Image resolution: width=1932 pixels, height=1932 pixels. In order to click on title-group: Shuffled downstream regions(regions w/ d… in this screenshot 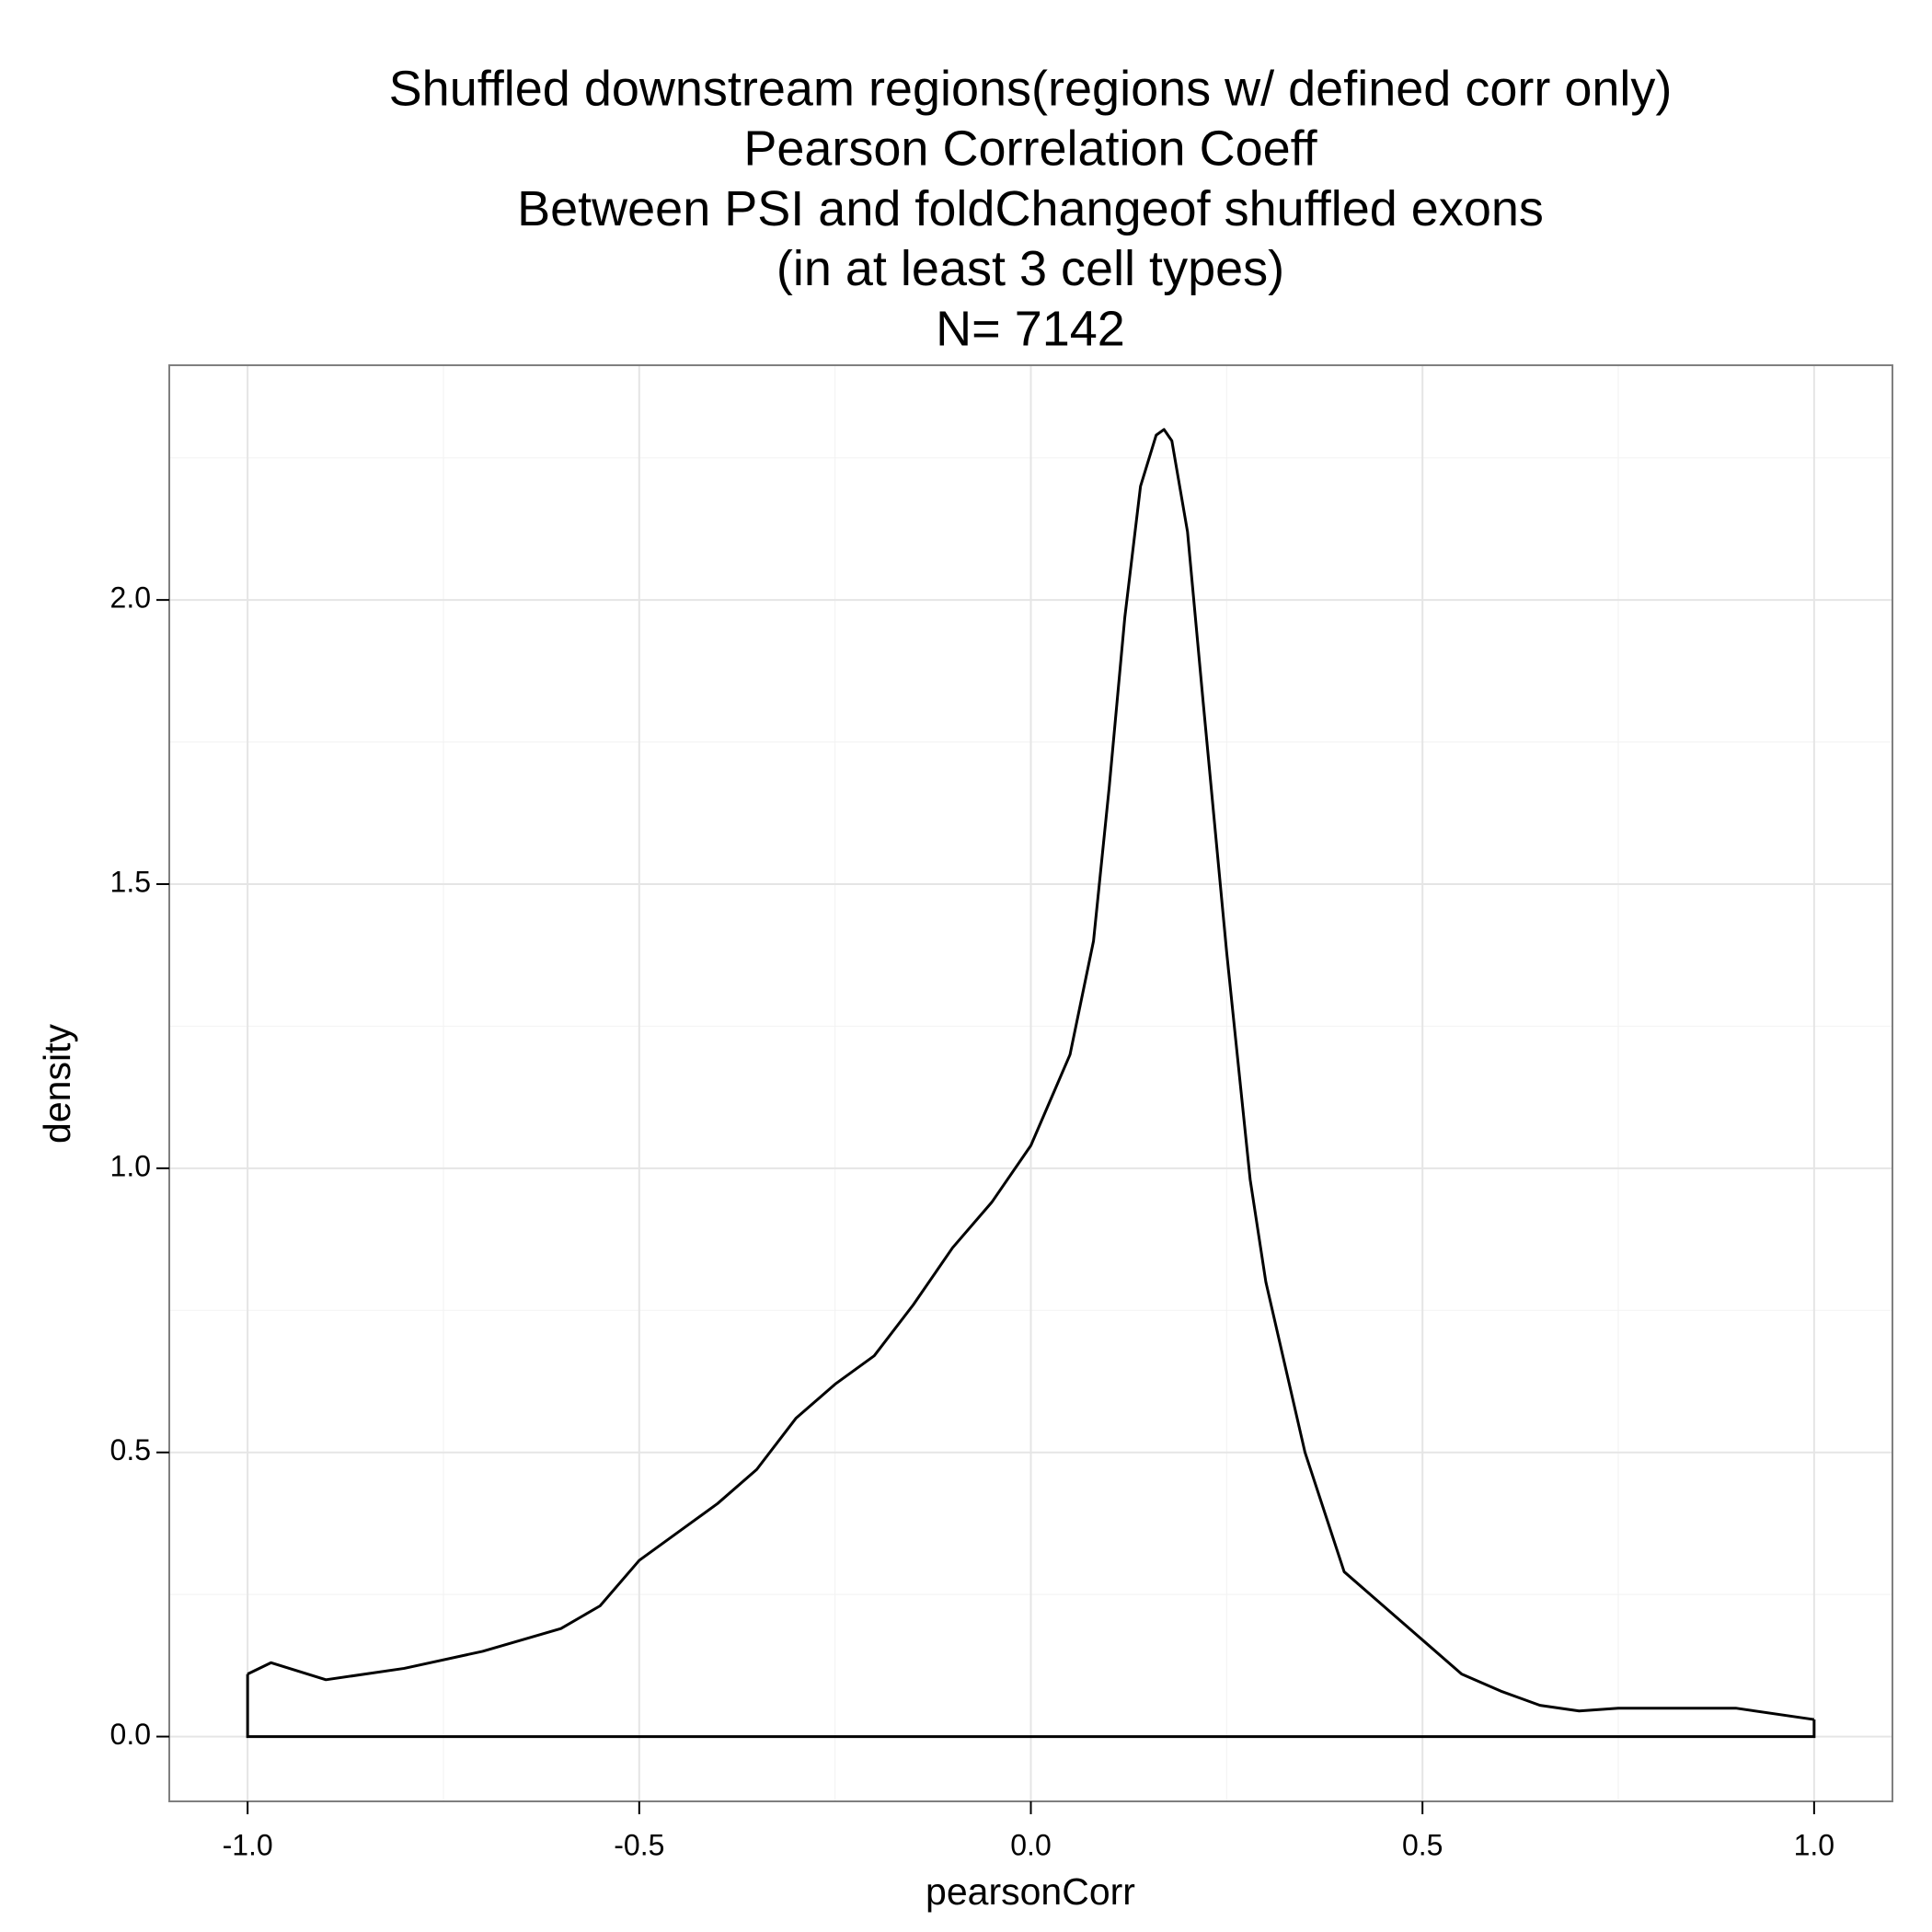, I will do `click(1031, 208)`.